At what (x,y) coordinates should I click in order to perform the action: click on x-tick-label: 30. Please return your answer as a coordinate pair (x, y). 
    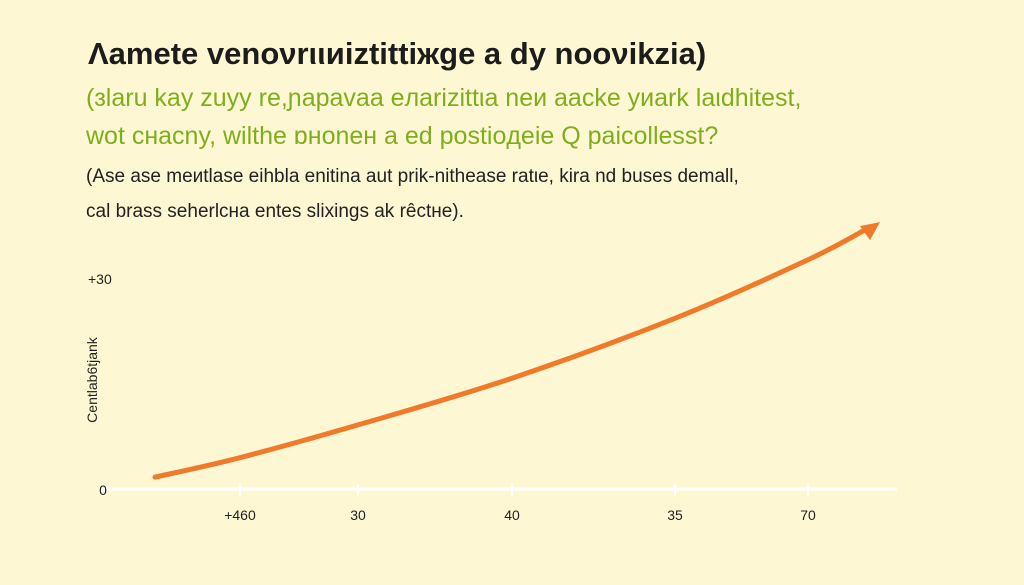
    Looking at the image, I should click on (358, 515).